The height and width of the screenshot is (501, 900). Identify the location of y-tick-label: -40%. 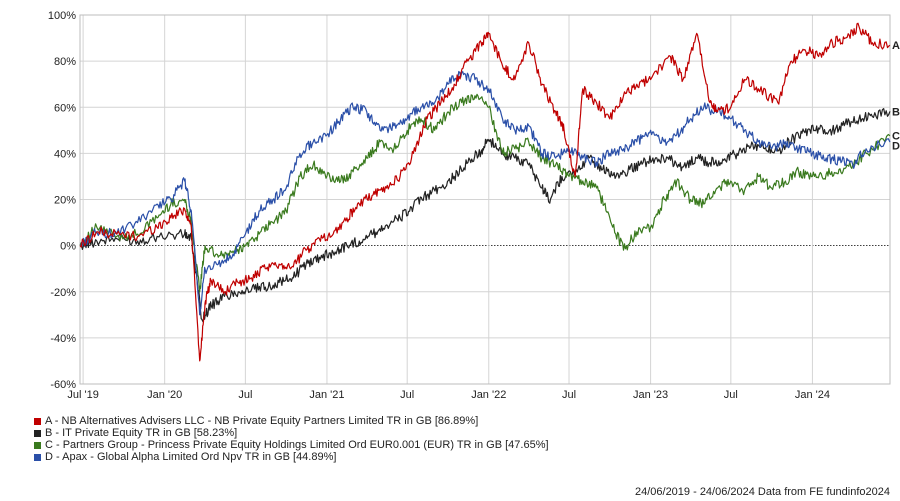
(63, 339).